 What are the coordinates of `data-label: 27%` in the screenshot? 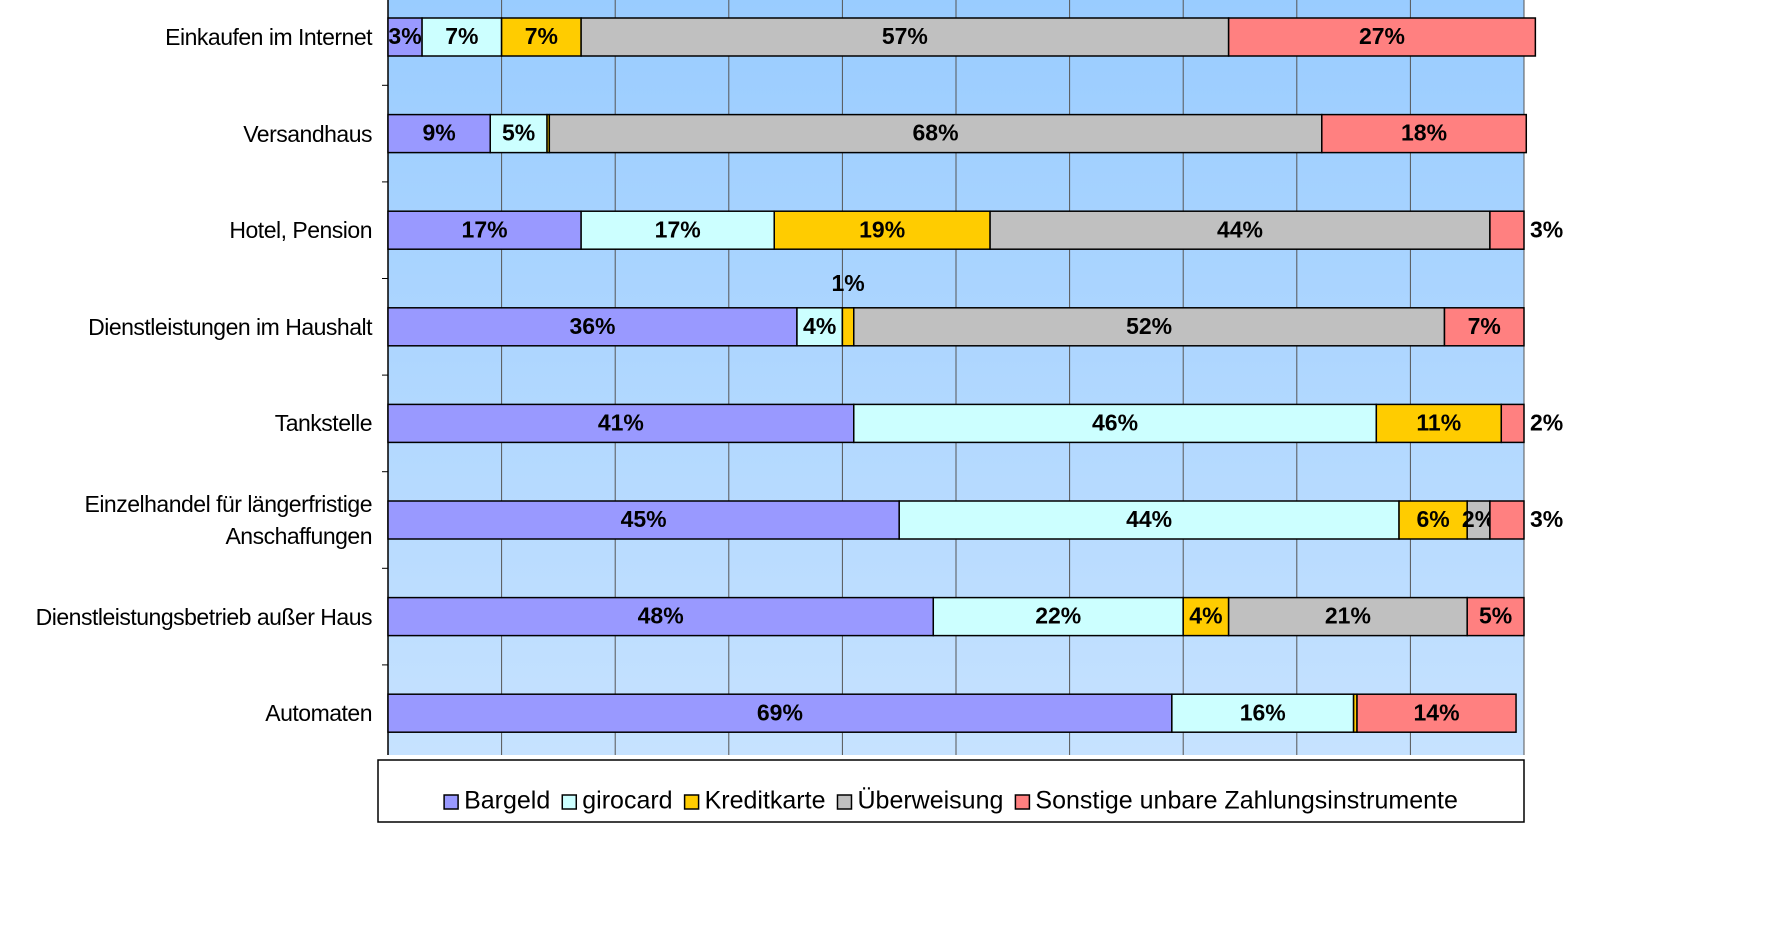 It's located at (1382, 36).